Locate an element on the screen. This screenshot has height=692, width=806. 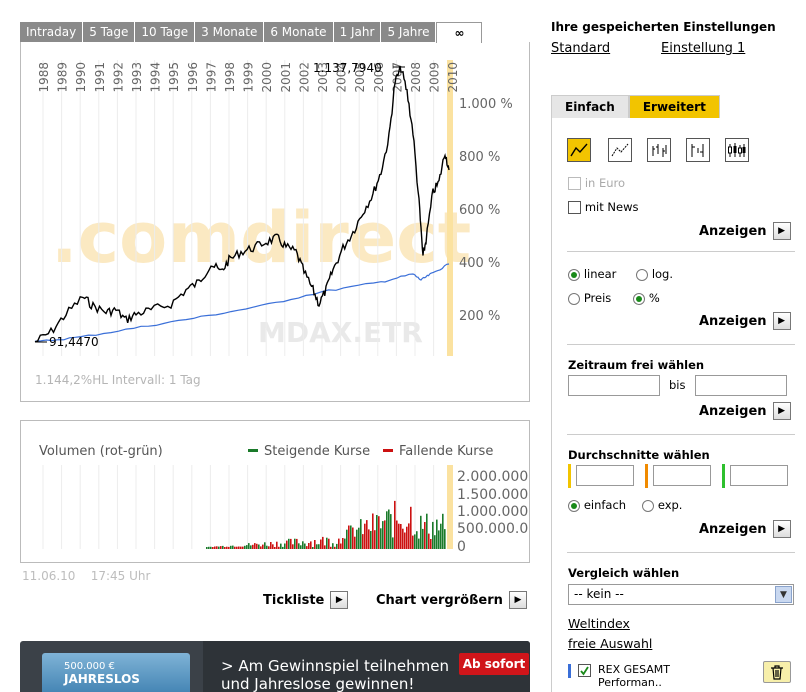
settings-standard-link: Standard is located at coordinates (581, 48).